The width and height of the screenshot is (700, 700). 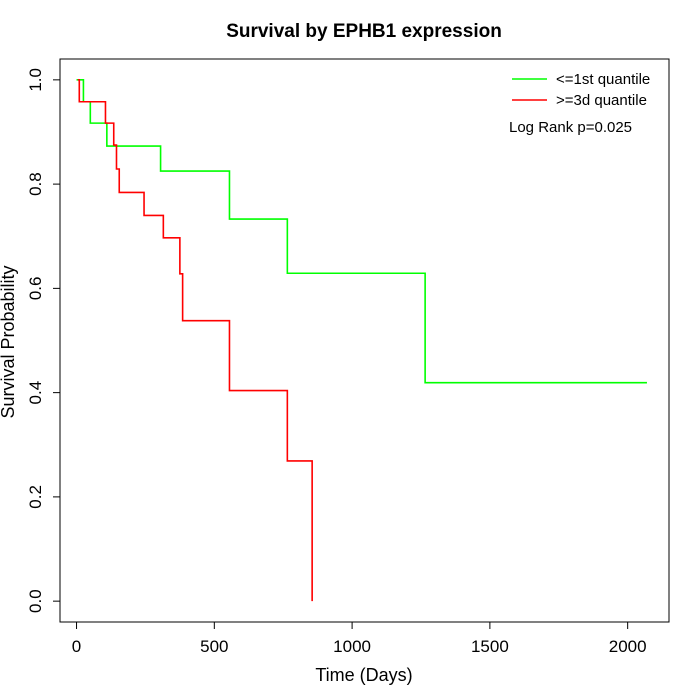 What do you see at coordinates (214, 646) in the screenshot?
I see `x-tick-label: 500` at bounding box center [214, 646].